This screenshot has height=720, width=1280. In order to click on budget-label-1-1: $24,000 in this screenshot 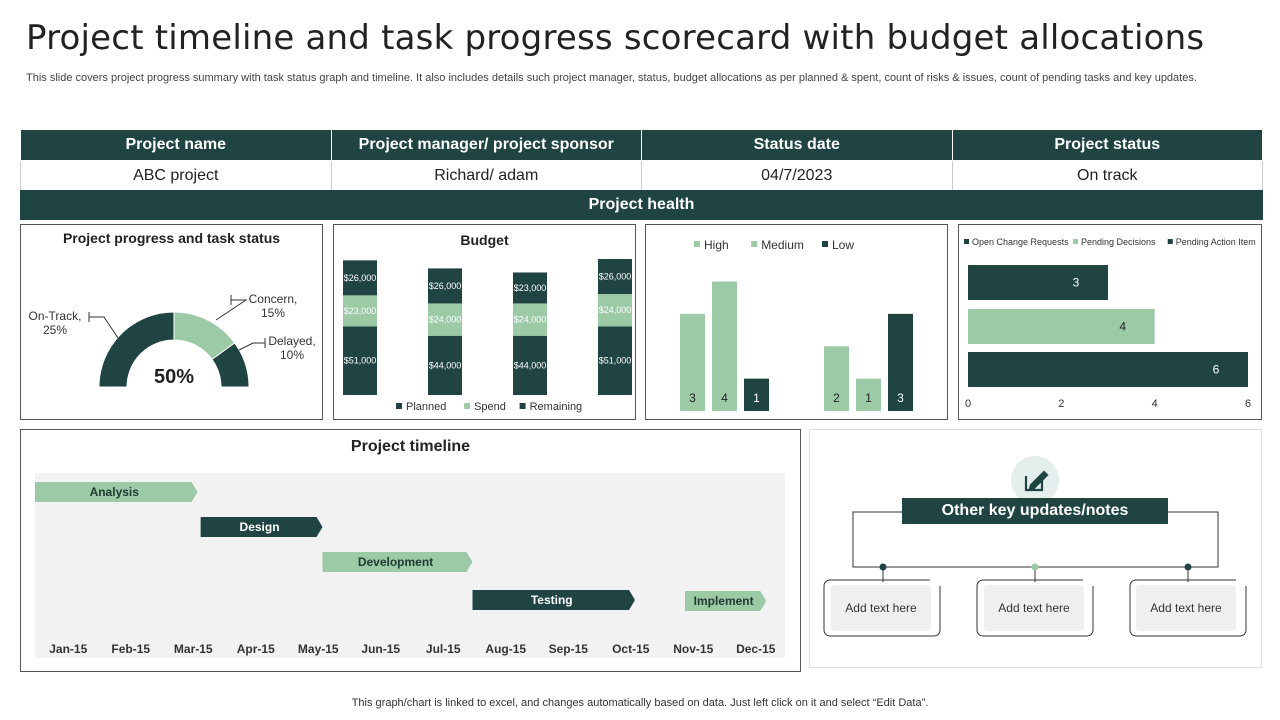, I will do `click(445, 320)`.